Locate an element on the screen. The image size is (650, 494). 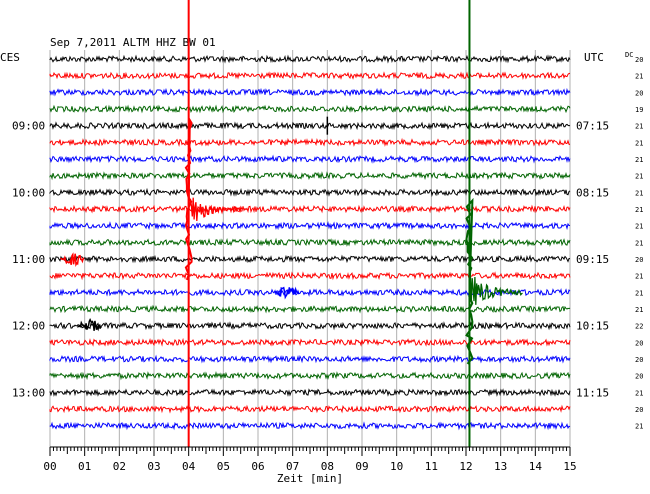
x-tick-label: 07 is located at coordinates (292, 466).